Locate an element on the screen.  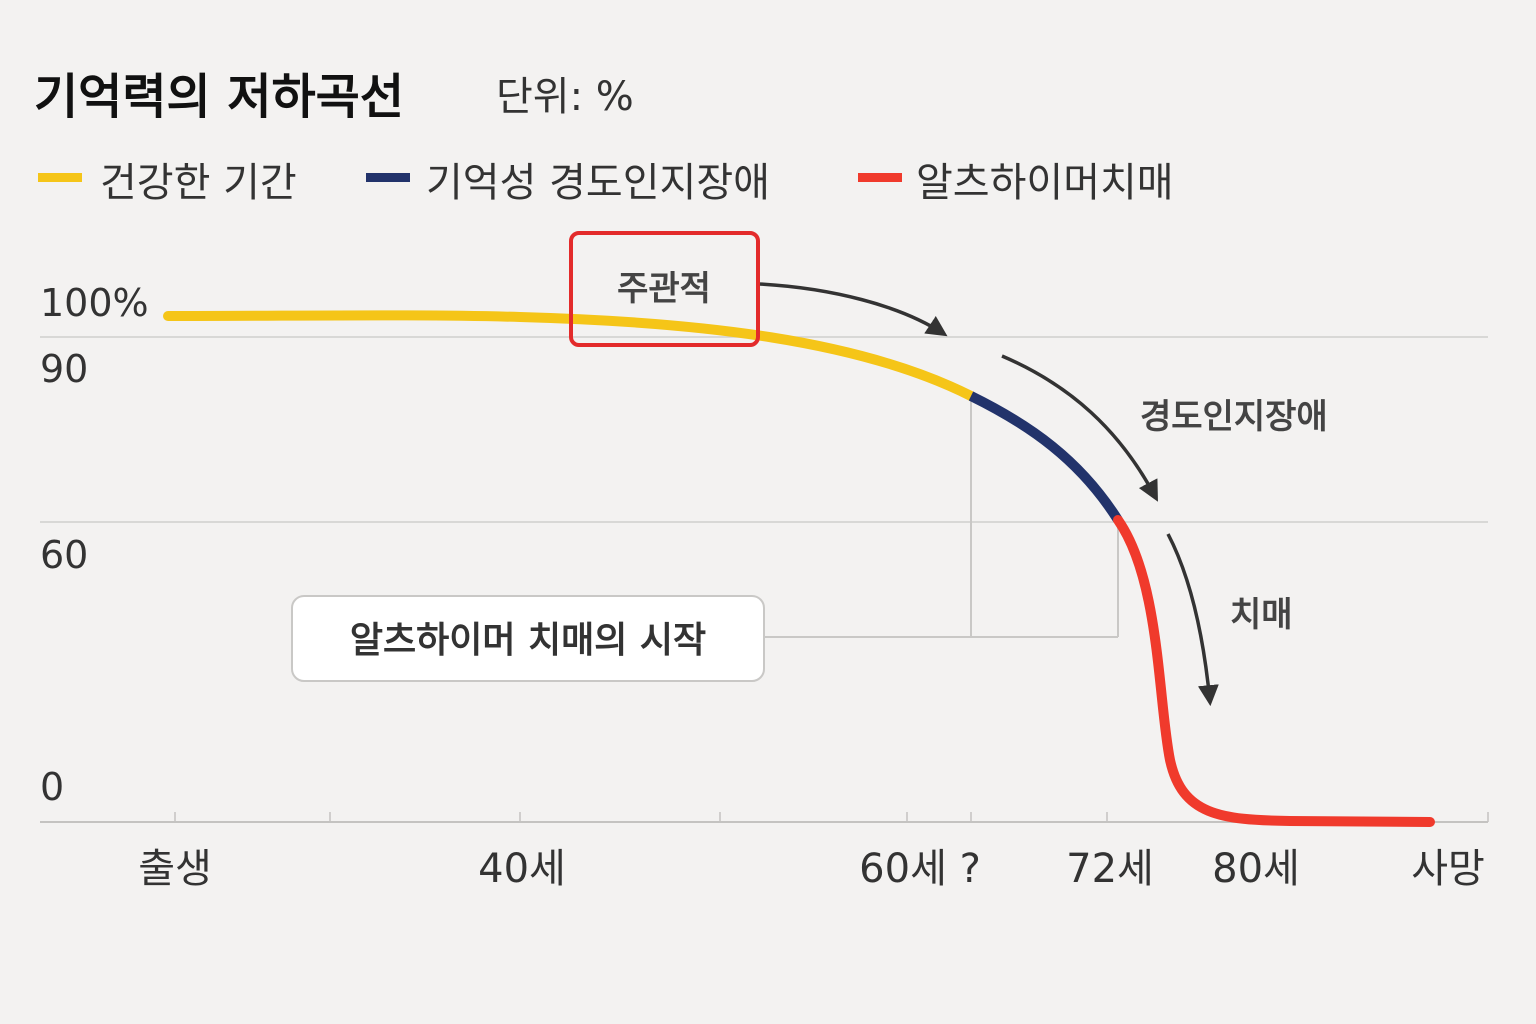
y-axis: 100% 90 60 0 is located at coordinates (94, 545).